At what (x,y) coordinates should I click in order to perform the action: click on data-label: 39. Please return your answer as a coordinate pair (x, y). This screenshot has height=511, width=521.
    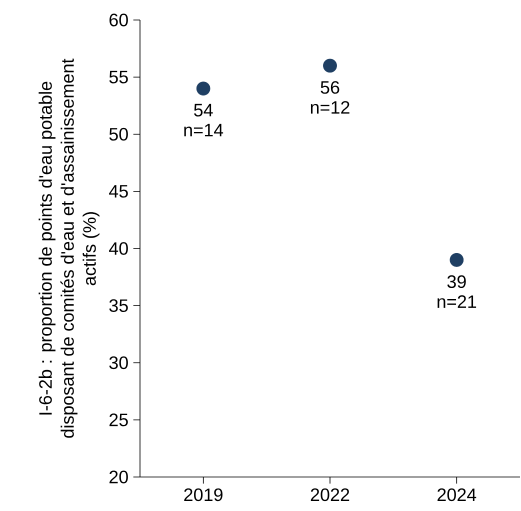
    Looking at the image, I should click on (456, 281).